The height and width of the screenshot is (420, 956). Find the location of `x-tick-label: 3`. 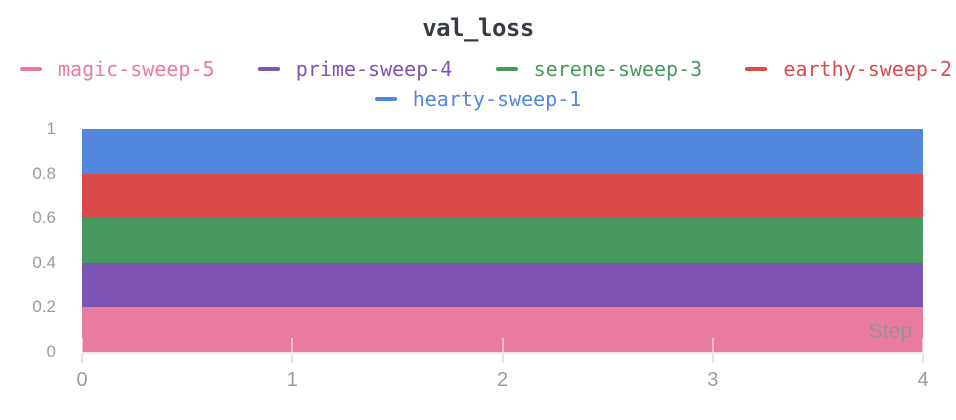

x-tick-label: 3 is located at coordinates (713, 380).